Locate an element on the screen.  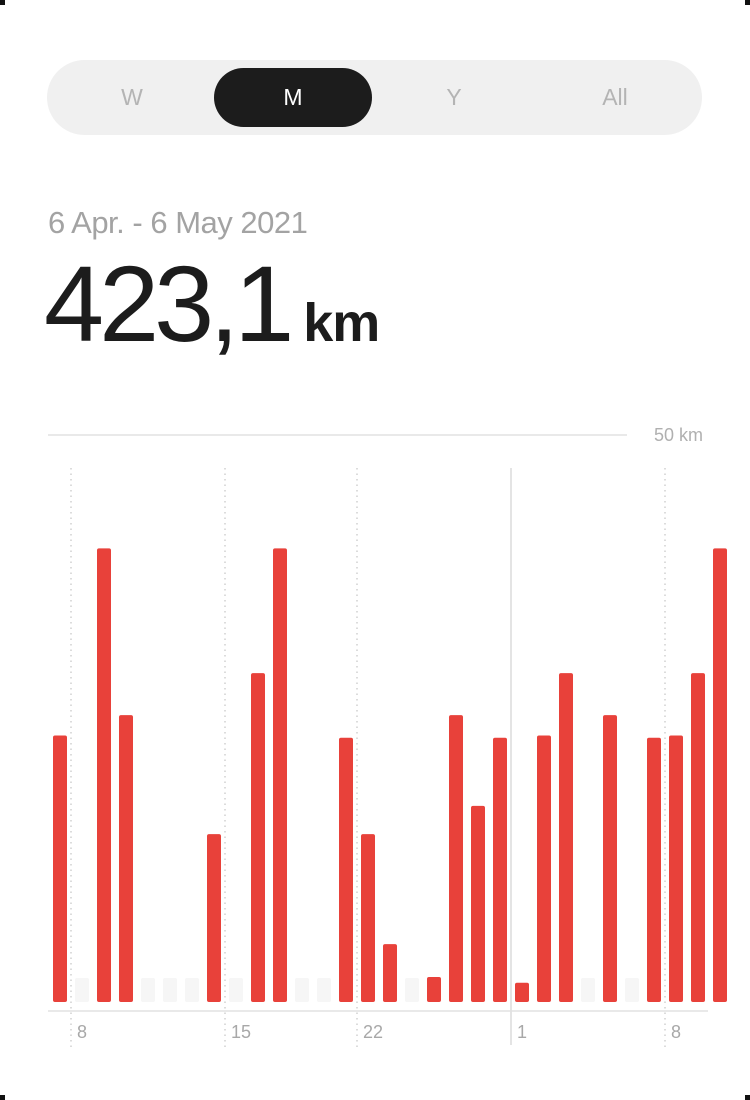
x-tick-label: 22 is located at coordinates (373, 1032).